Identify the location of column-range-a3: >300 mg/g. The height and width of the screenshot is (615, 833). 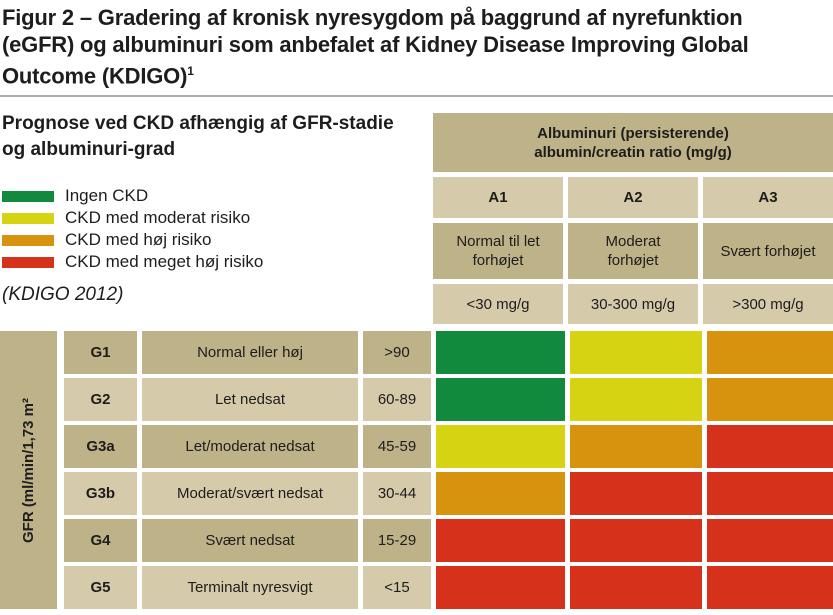
(768, 304).